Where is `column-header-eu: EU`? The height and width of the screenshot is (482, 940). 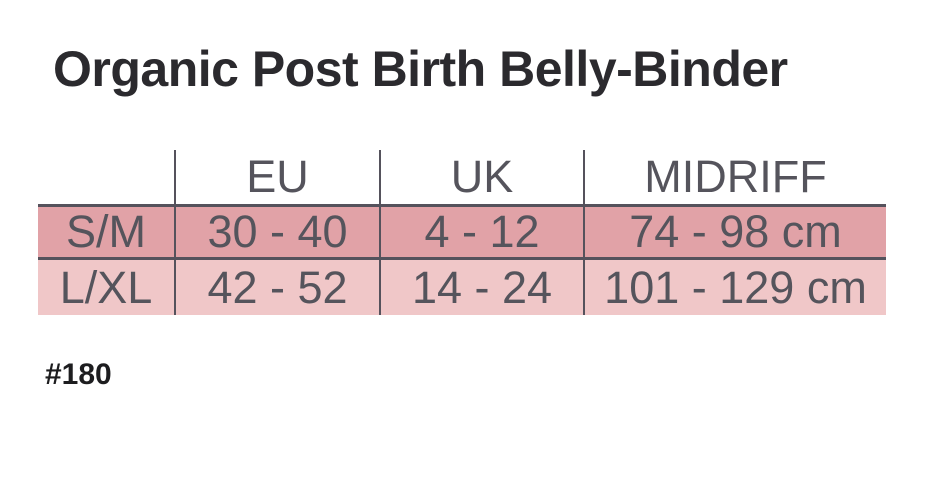
column-header-eu: EU is located at coordinates (276, 177).